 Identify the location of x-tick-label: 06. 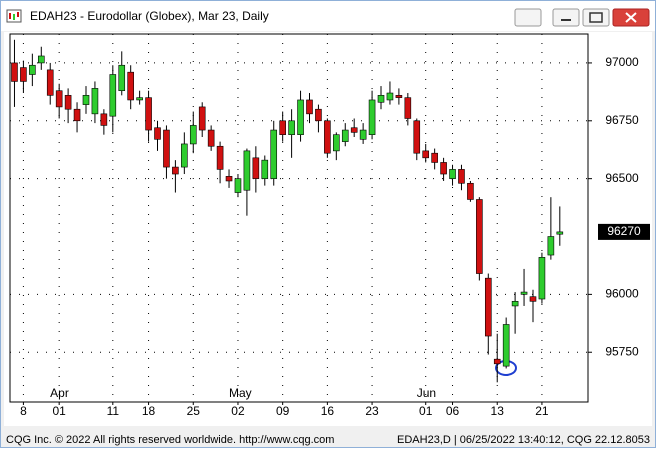
(453, 411).